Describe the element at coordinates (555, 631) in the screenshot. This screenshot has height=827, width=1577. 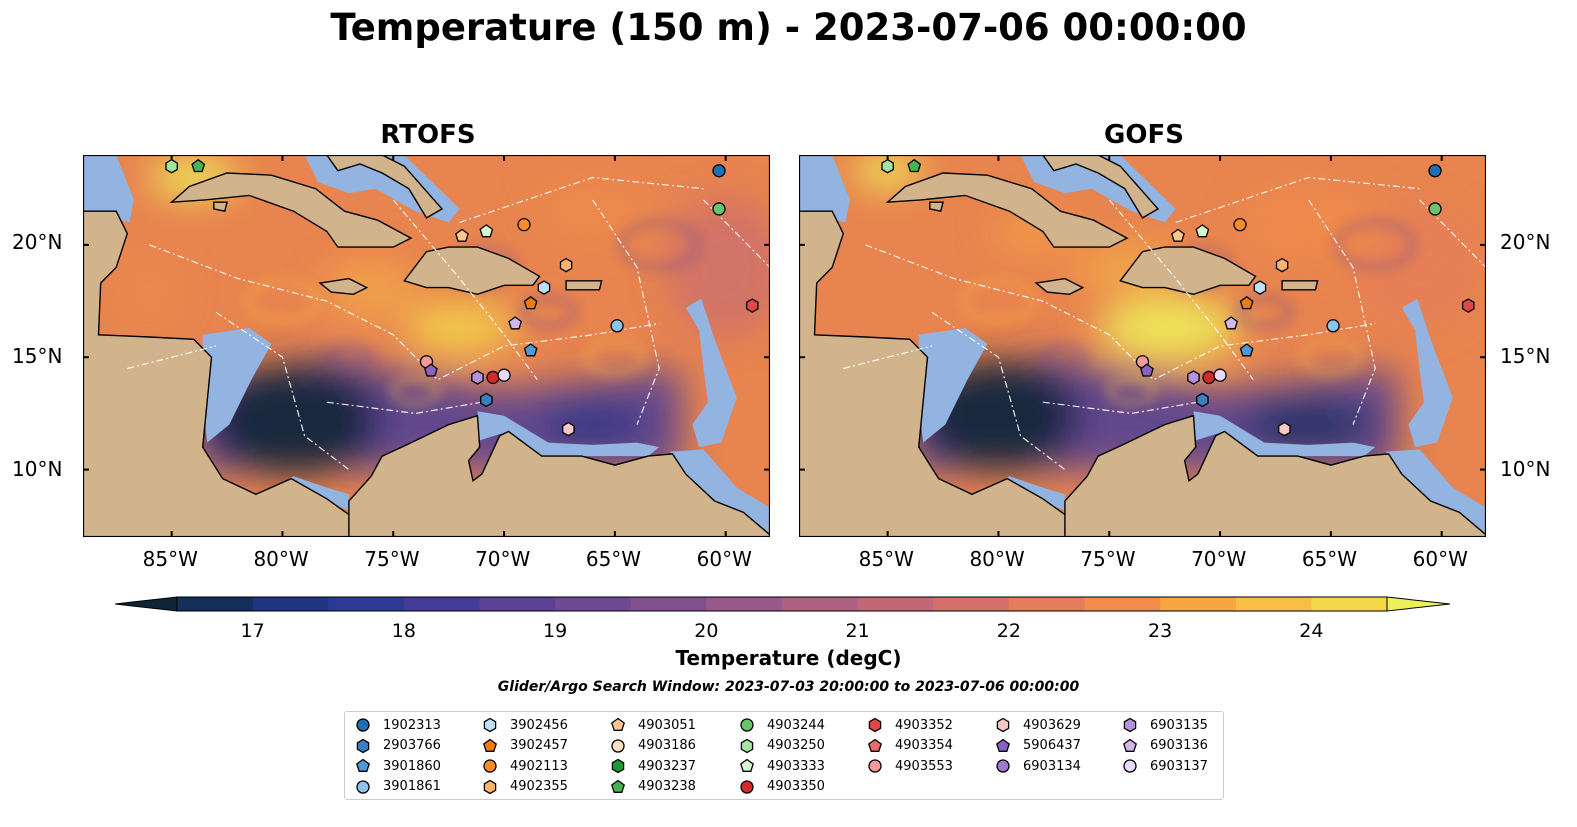
I see `colorbar-tick-label: 19` at that location.